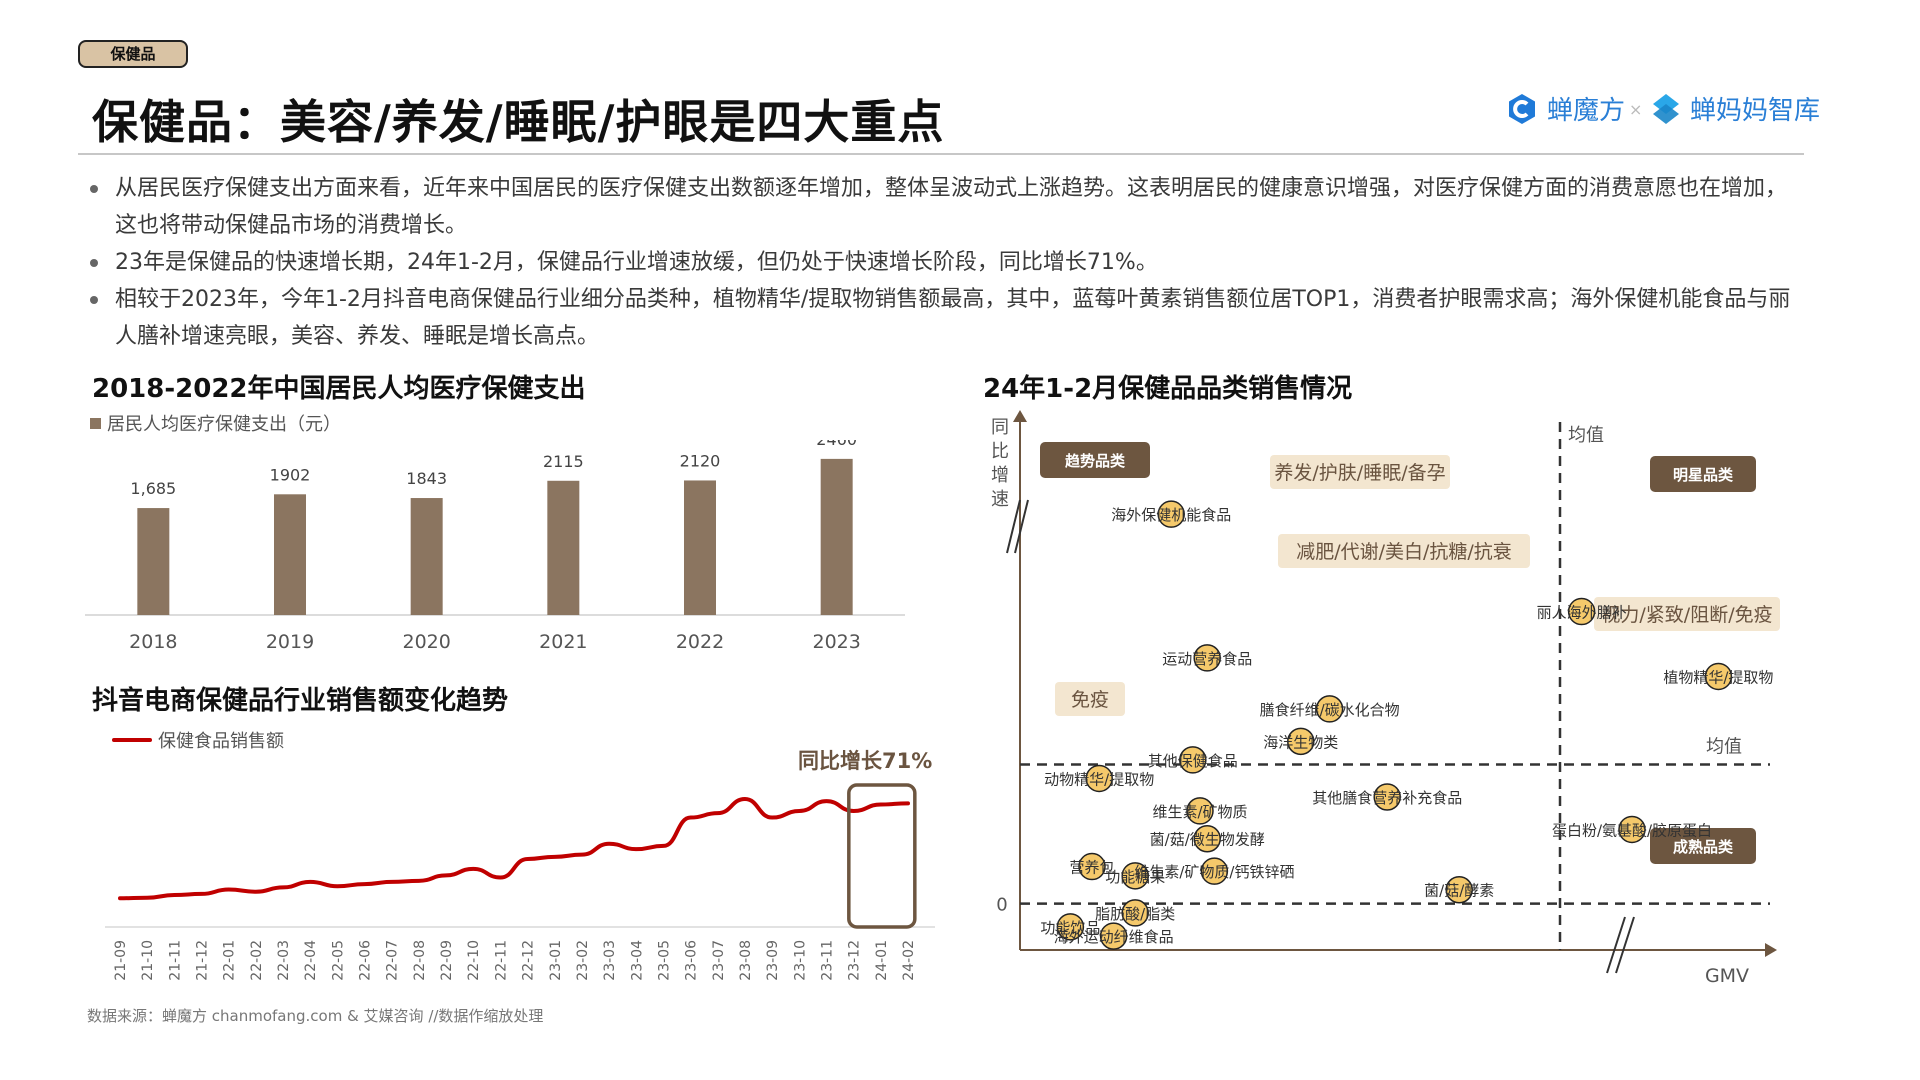  Describe the element at coordinates (121, 960) in the screenshot. I see `line-tick-label: 21-09` at that location.